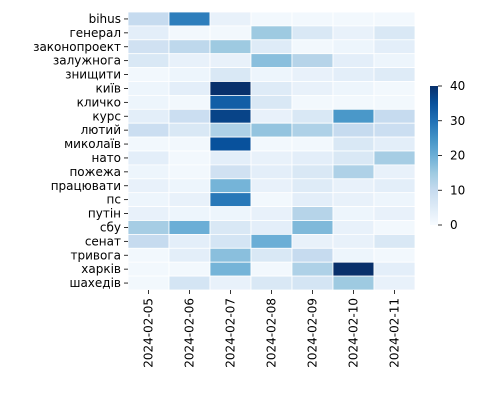  What do you see at coordinates (99, 102) in the screenshot?
I see `y-tick-label: кличко` at bounding box center [99, 102].